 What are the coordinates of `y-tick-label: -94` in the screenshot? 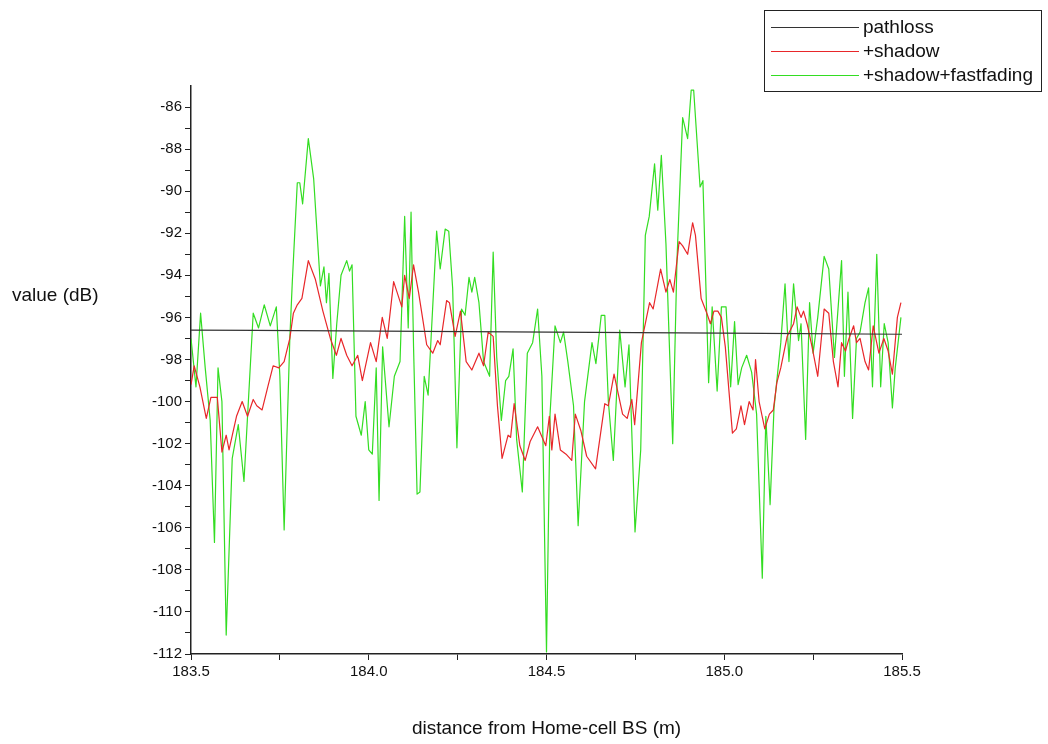 It's located at (171, 274).